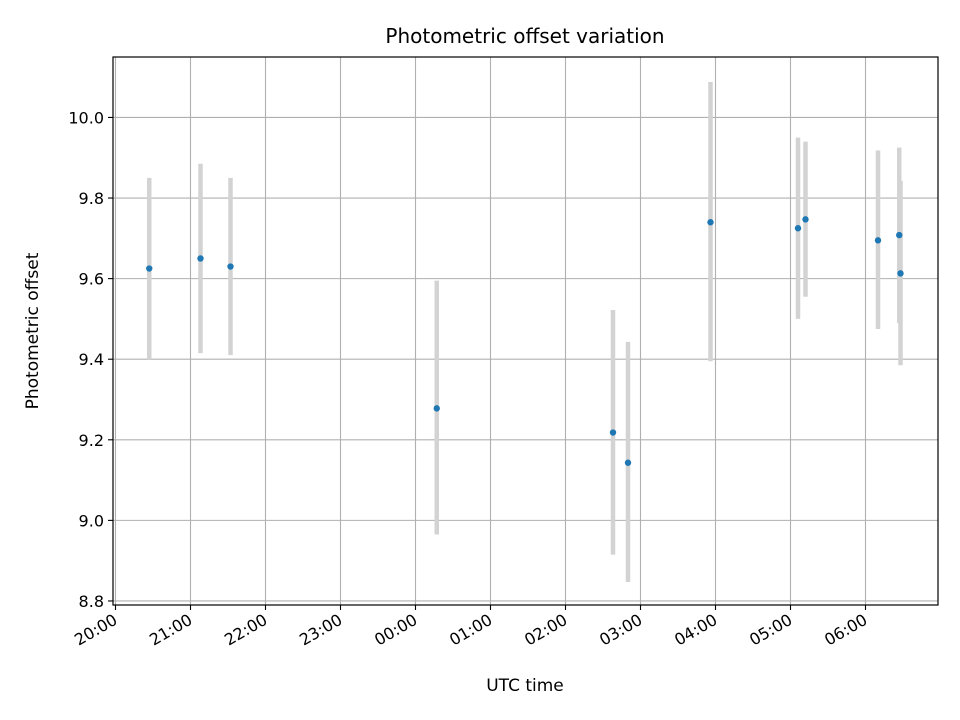  I want to click on x-tick-label: 05:00, so click(770, 630).